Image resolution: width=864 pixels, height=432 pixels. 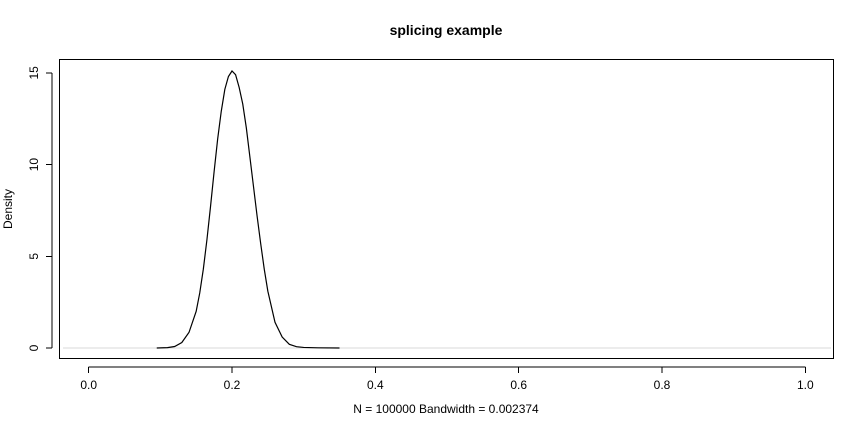 I want to click on x-tick-label: 0.2, so click(x=232, y=385).